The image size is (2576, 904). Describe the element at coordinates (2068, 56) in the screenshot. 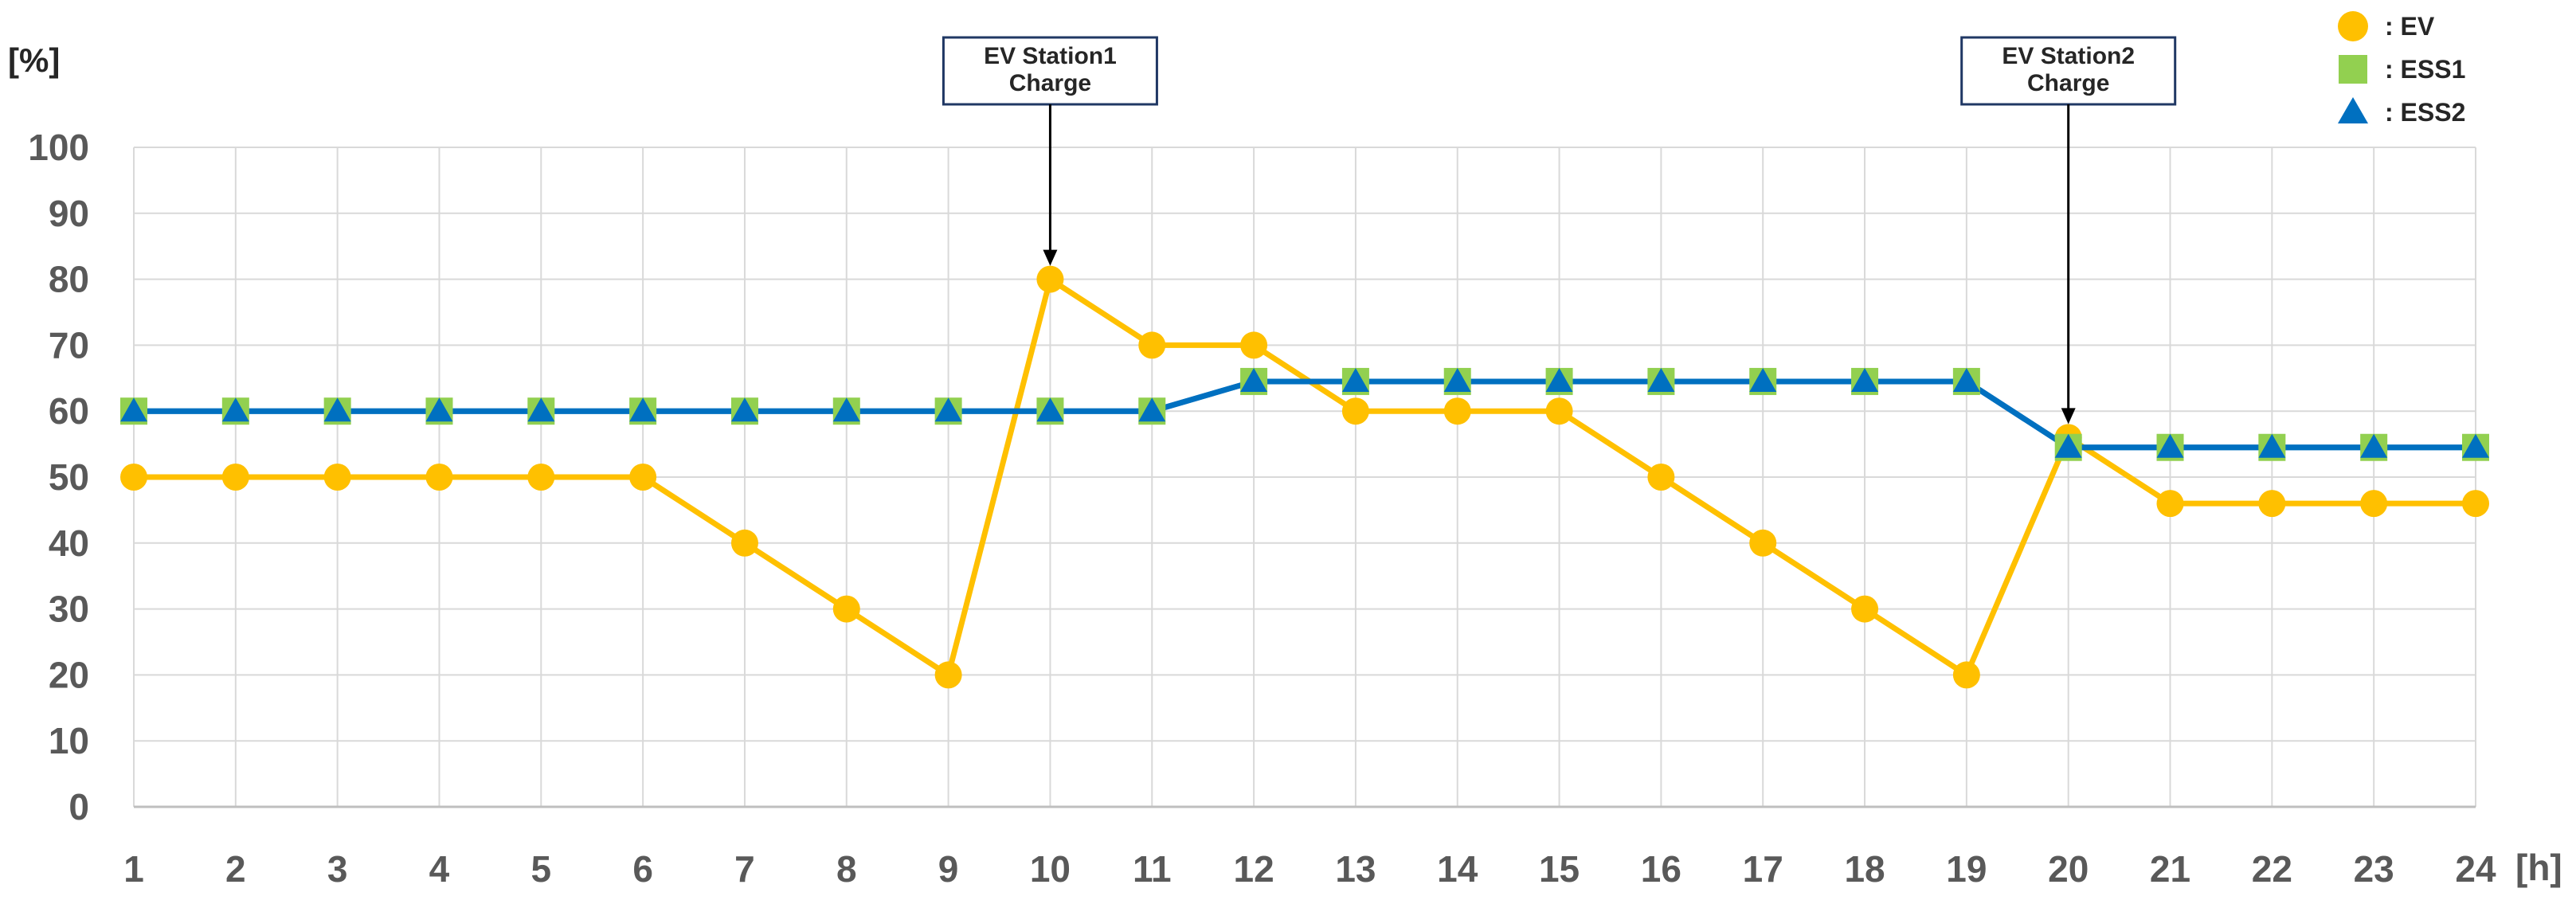

I see `annotation-text: EV Station2` at that location.